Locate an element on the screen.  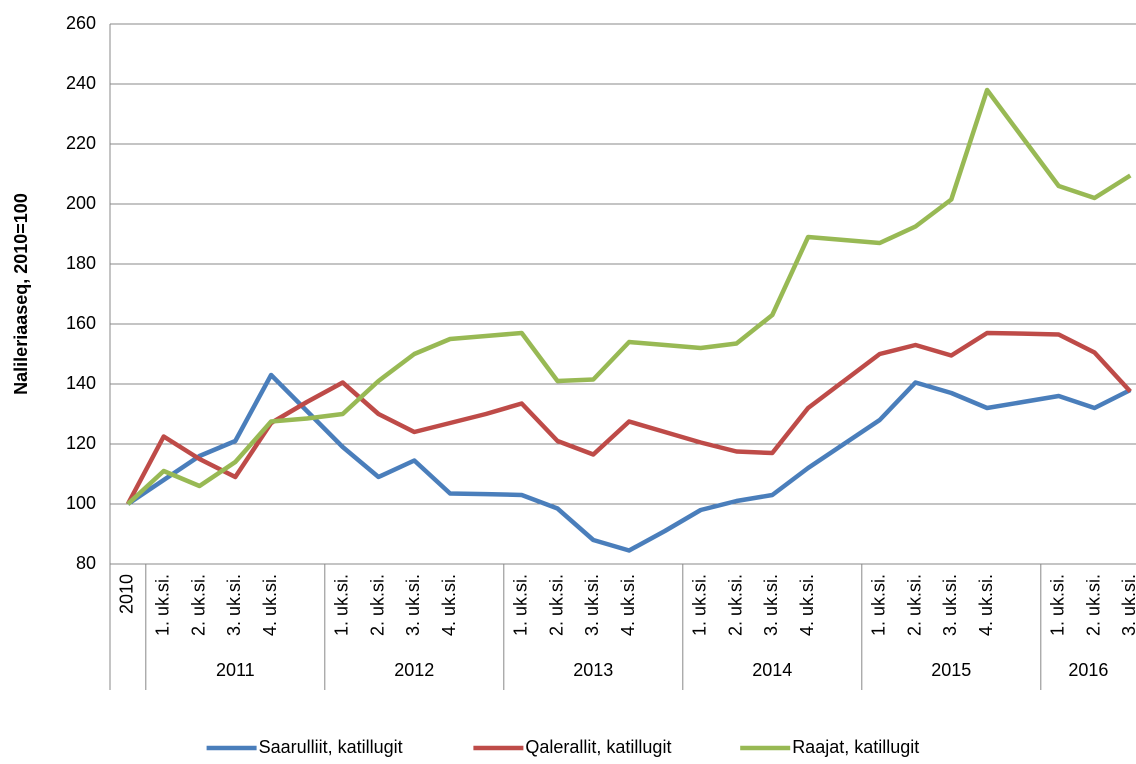
x-group-label: 2014 is located at coordinates (772, 670).